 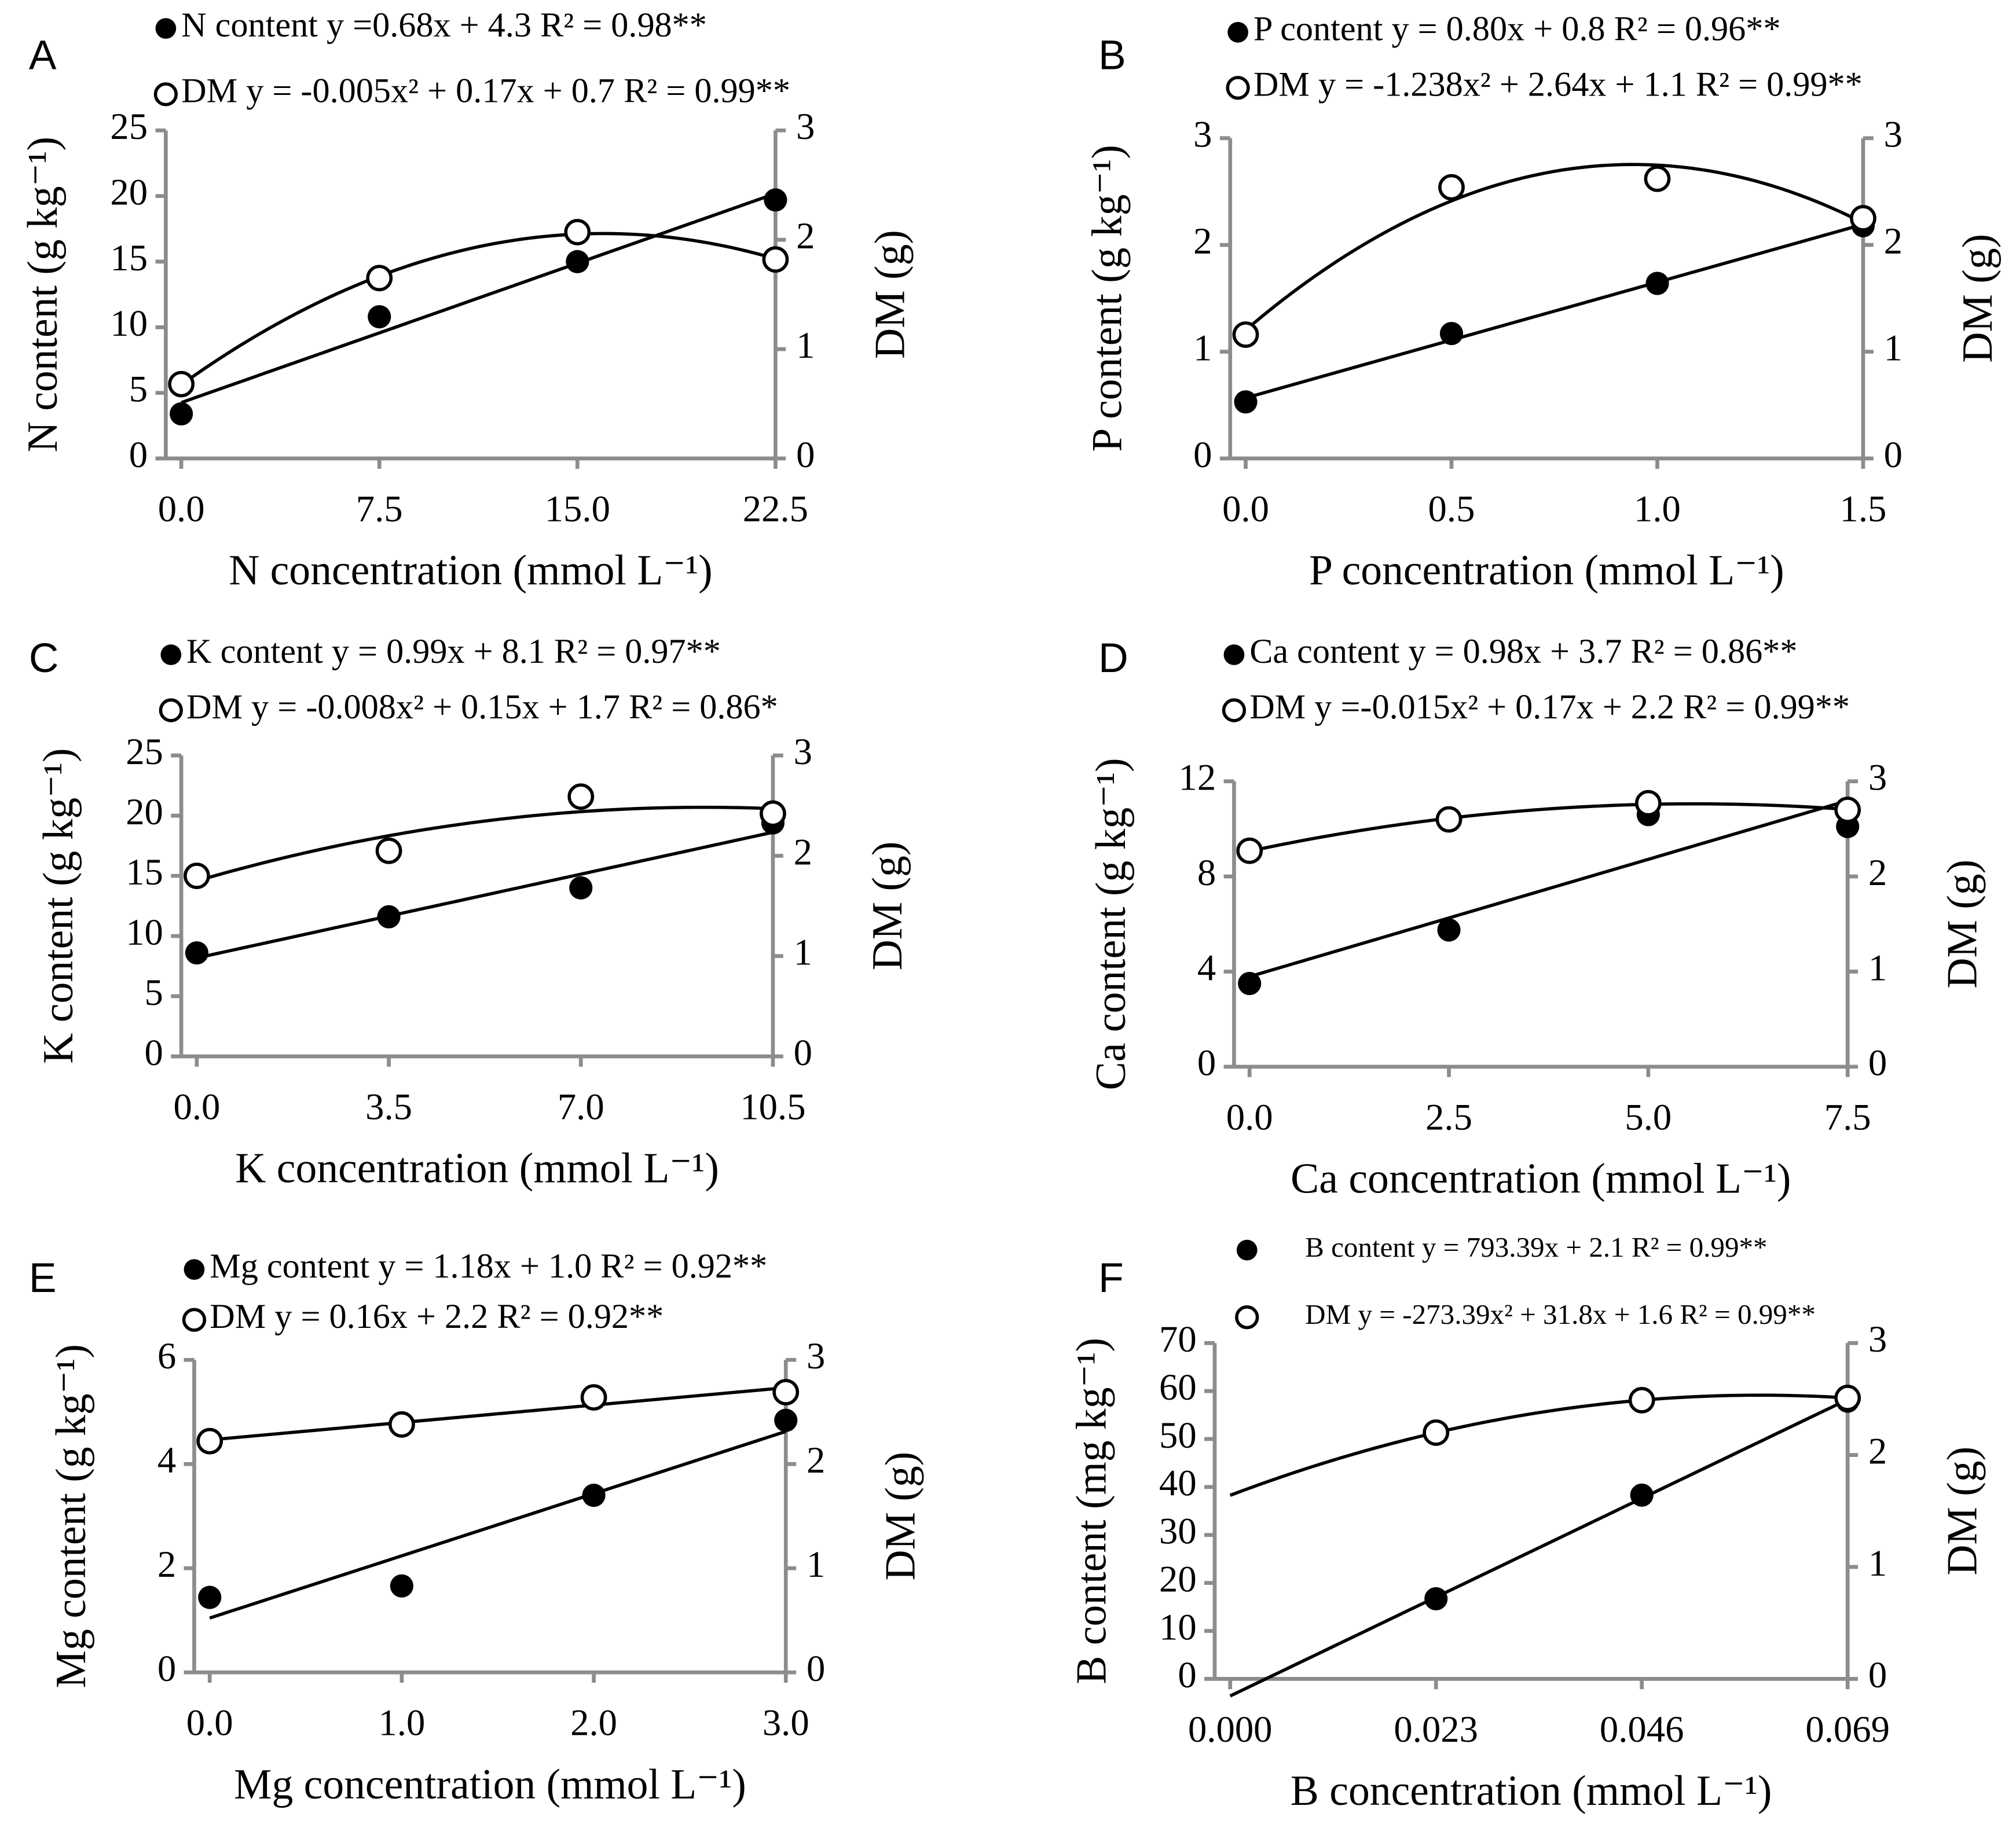 What do you see at coordinates (477, 1168) in the screenshot?
I see `x-axis-label: K concentration (mmol L⁻¹)` at bounding box center [477, 1168].